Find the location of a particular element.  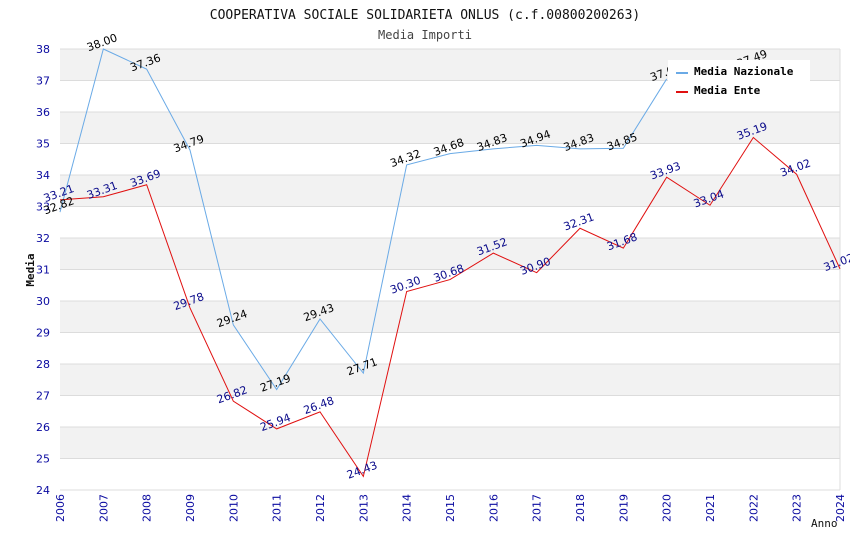

x-tick-label: 2021 is located at coordinates (710, 508).